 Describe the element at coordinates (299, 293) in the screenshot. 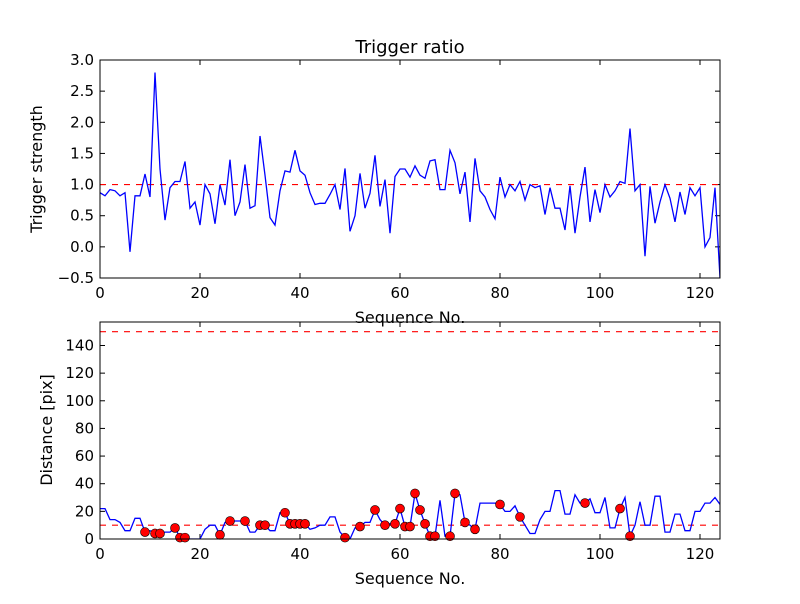

I see `top-x-tick-label: 40` at that location.